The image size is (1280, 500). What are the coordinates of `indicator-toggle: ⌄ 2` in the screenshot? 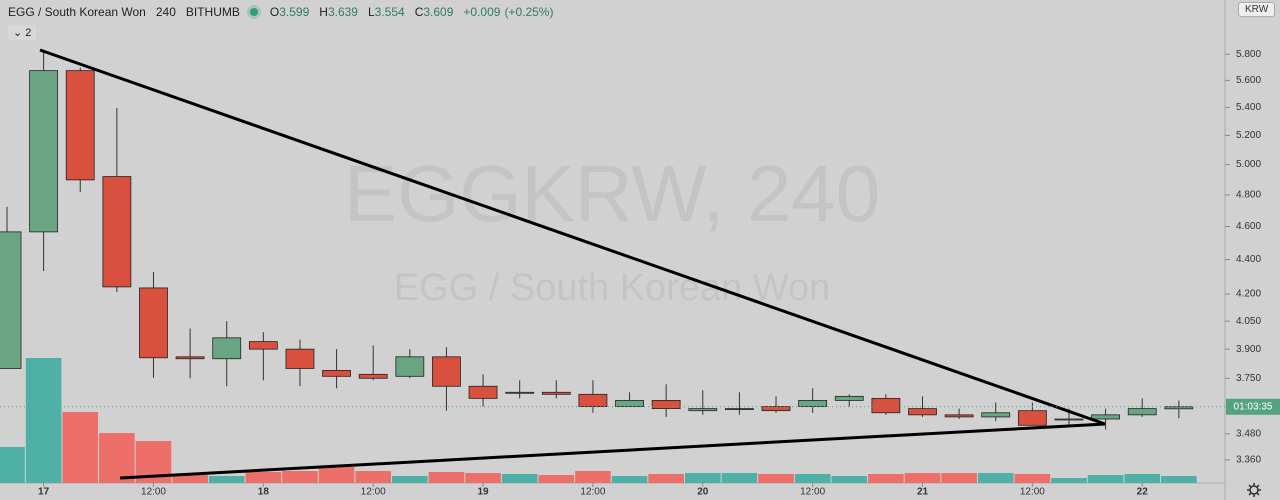 It's located at (22, 32).